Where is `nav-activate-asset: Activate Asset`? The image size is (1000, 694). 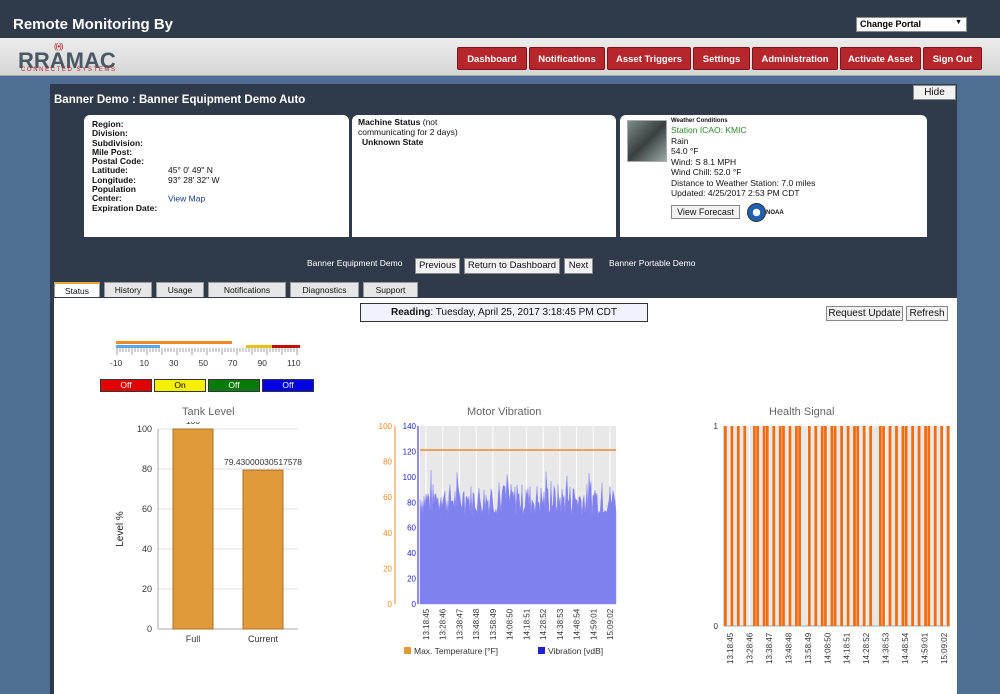 nav-activate-asset: Activate Asset is located at coordinates (880, 58).